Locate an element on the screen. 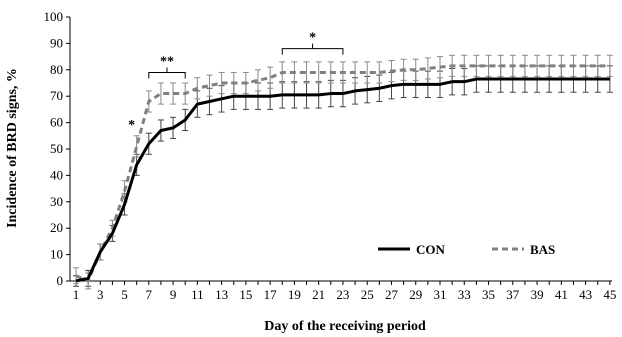  significance-star: * is located at coordinates (131, 125).